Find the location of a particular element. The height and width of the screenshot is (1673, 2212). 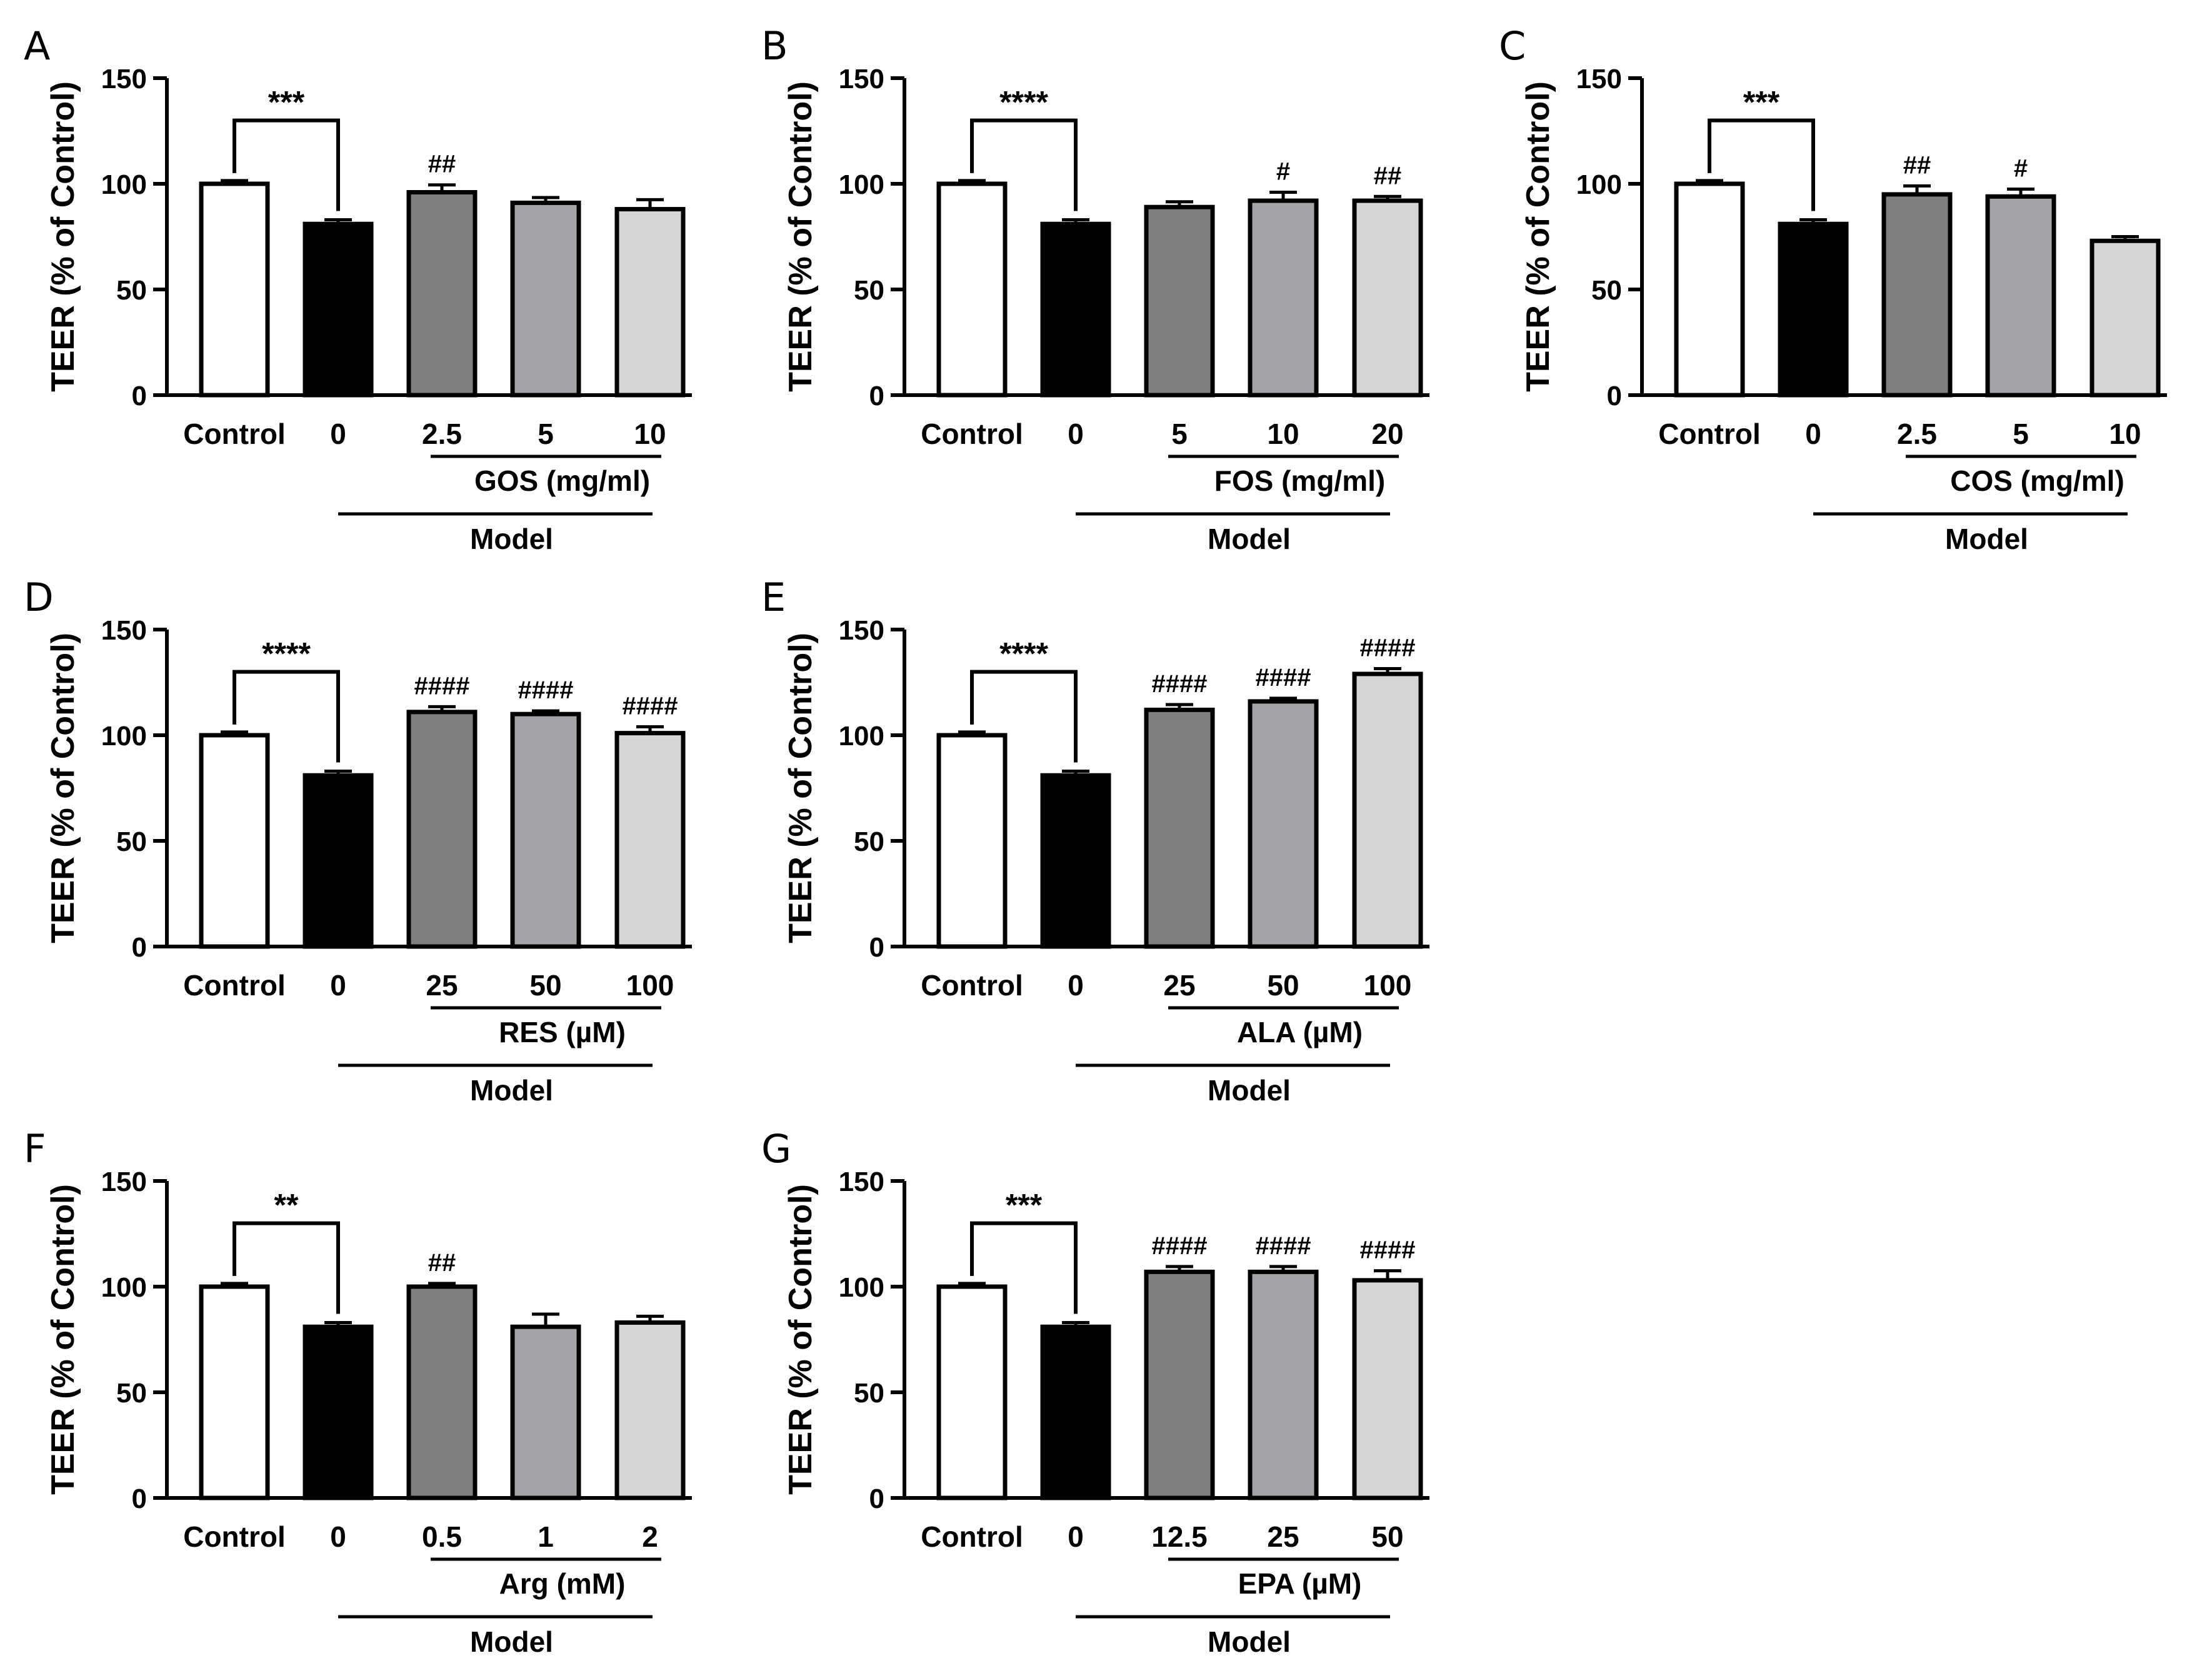

x-tick-label: 2.5 is located at coordinates (1917, 434).